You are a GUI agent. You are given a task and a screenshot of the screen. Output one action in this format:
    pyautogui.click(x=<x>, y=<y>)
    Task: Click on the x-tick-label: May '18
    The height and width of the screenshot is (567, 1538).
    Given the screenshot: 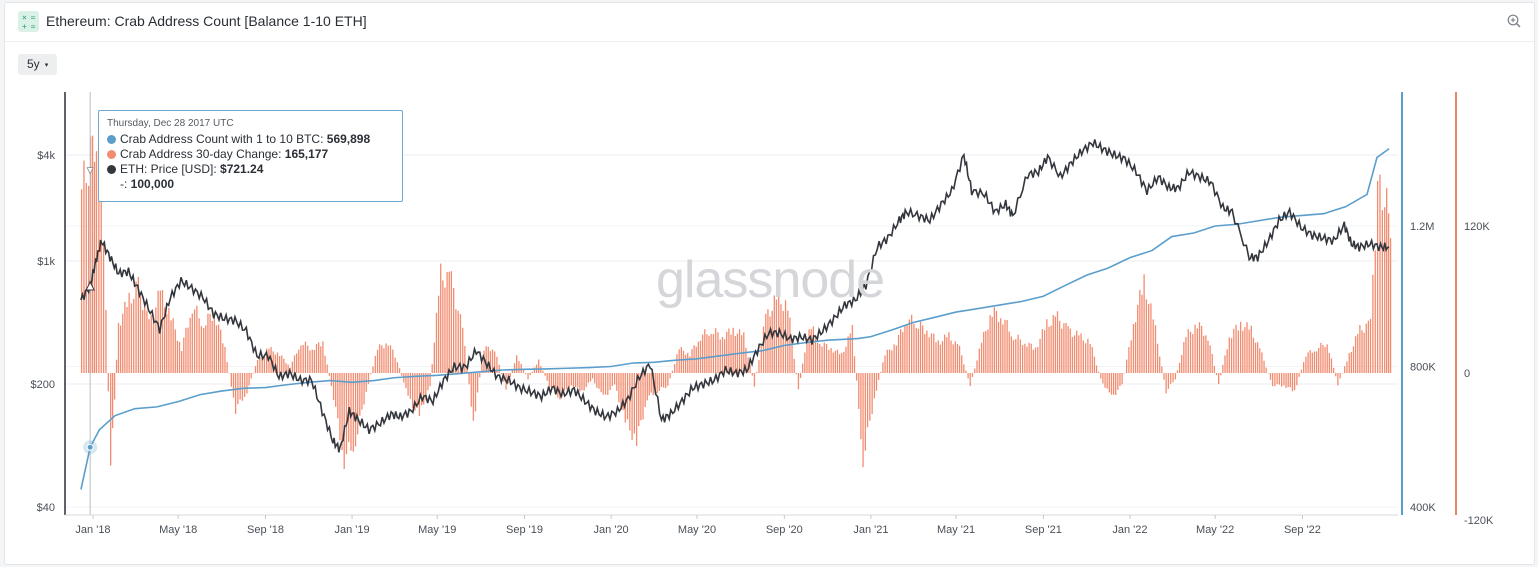 What is the action you would take?
    pyautogui.click(x=178, y=530)
    